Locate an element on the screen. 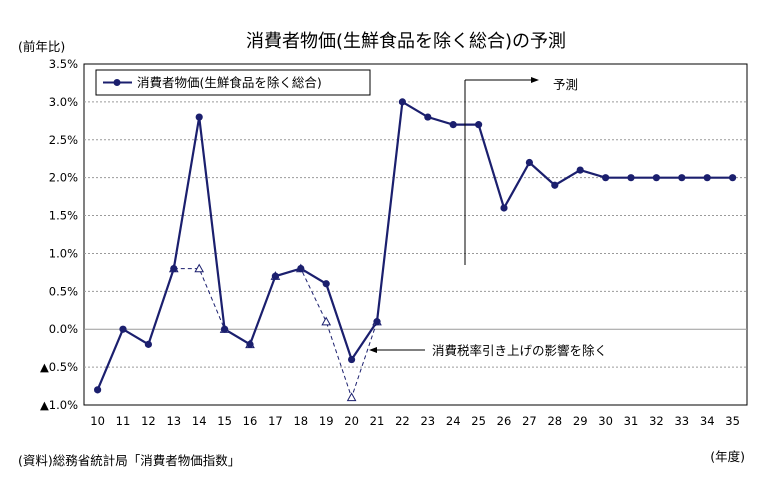  x-tick-label: 35 is located at coordinates (732, 421).